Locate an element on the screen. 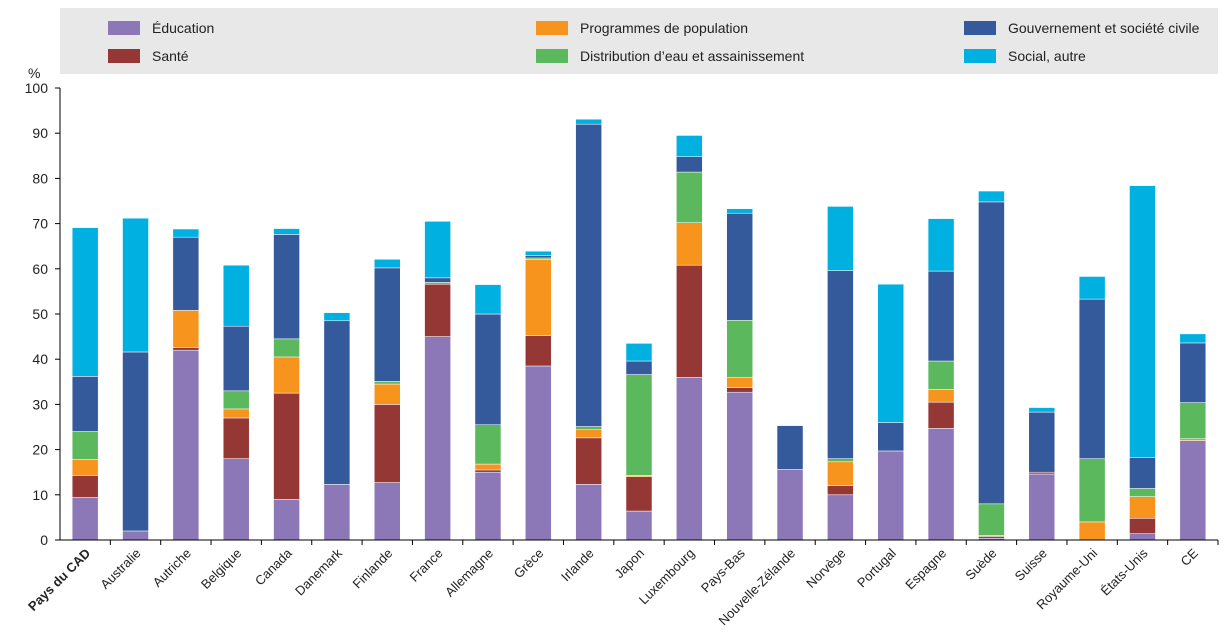  y-tick-label: 50 is located at coordinates (40, 314).